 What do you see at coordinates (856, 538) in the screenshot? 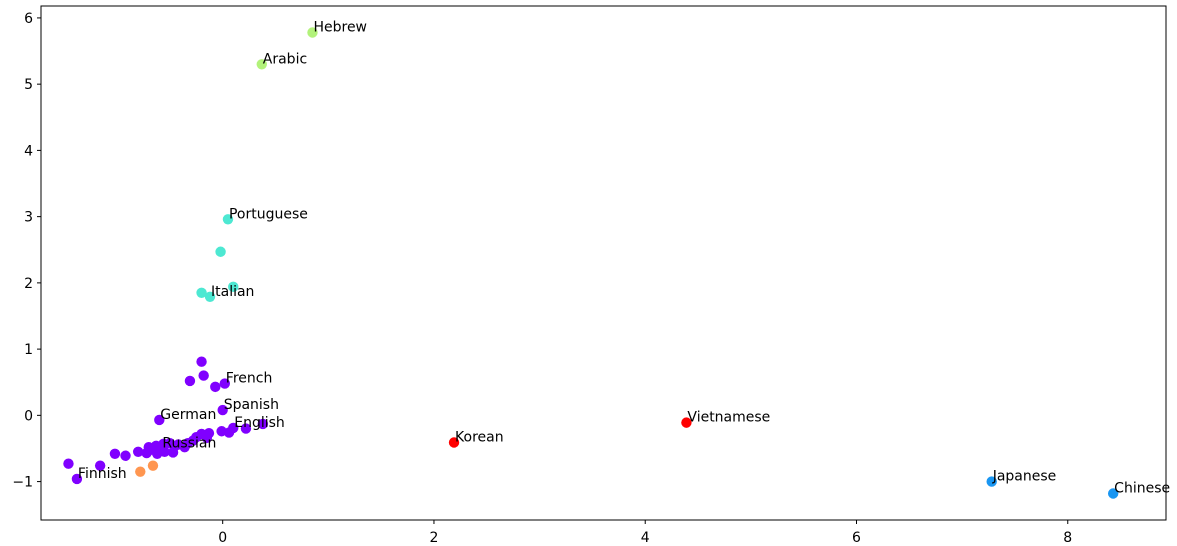
I see `x-tick-label: 6` at bounding box center [856, 538].